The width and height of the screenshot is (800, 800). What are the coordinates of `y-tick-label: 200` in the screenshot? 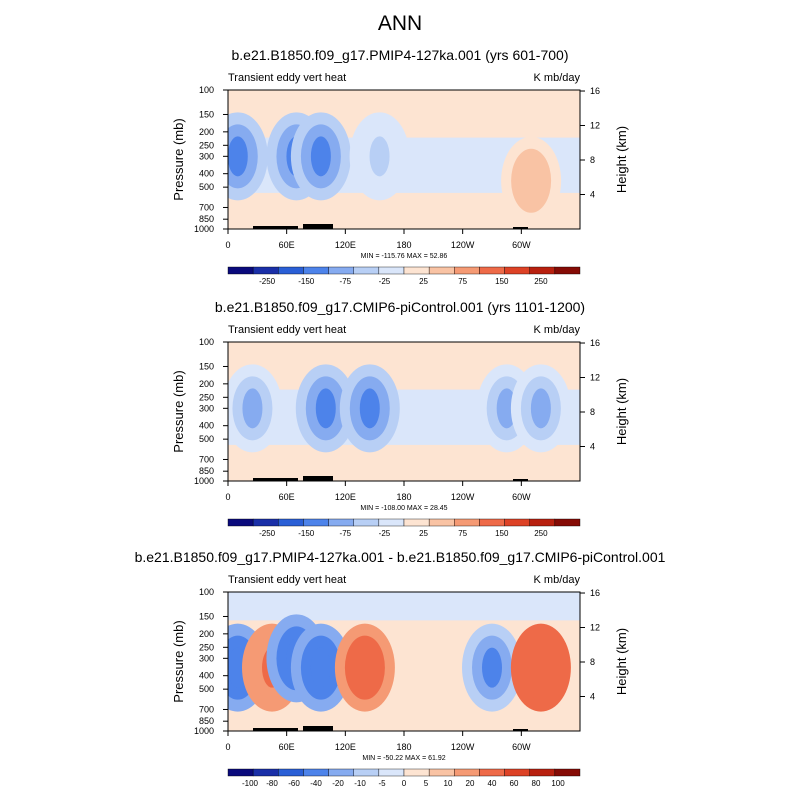 It's located at (206, 132).